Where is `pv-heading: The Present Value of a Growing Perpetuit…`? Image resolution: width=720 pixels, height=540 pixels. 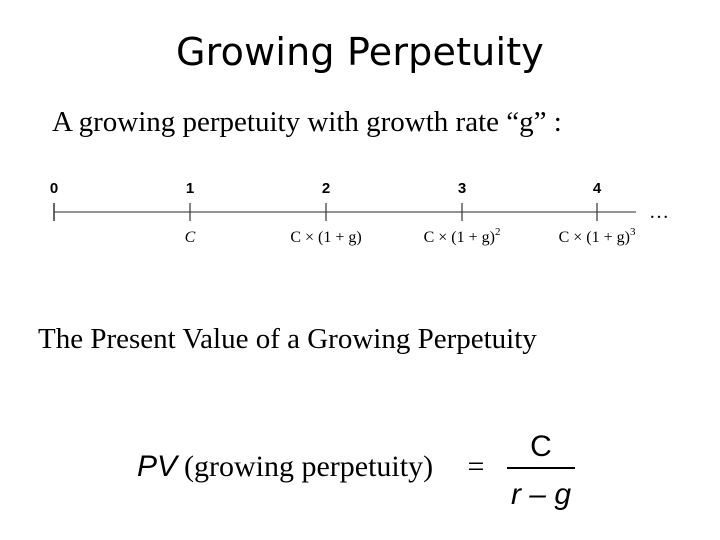 pv-heading: The Present Value of a Growing Perpetuit… is located at coordinates (287, 339).